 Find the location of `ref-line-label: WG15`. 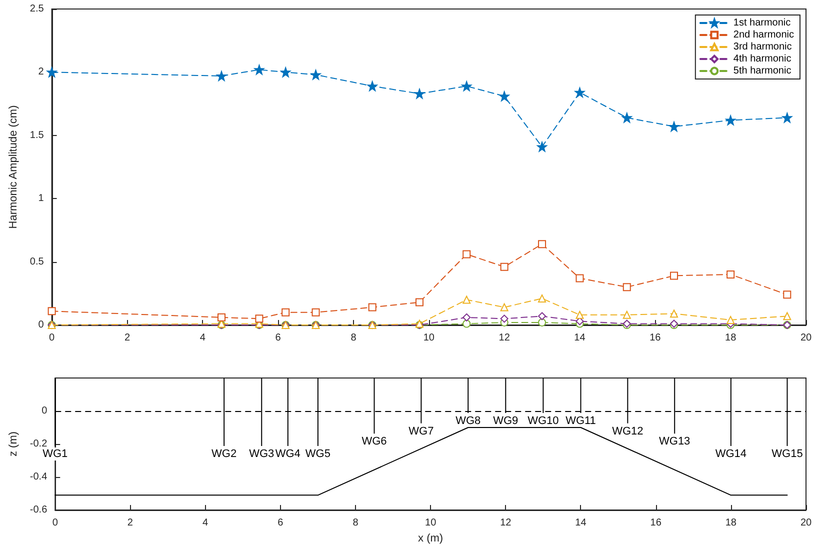

ref-line-label: WG15 is located at coordinates (787, 454).